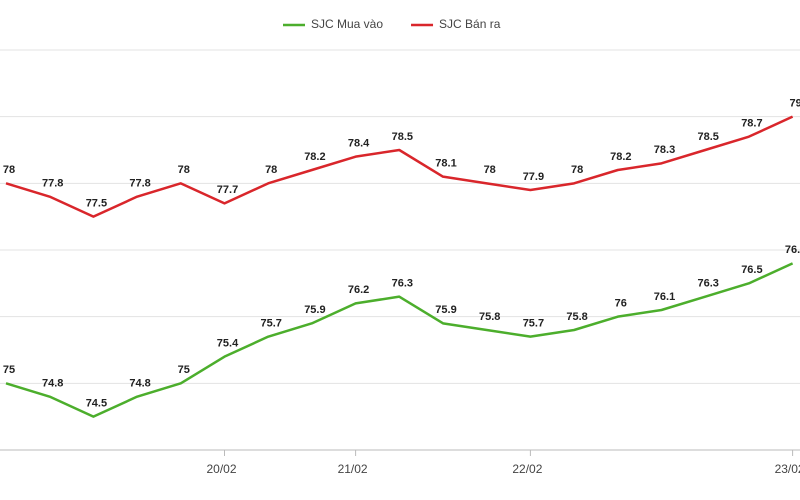 This screenshot has height=500, width=800. What do you see at coordinates (787, 469) in the screenshot?
I see `x-tick-label: 23/02` at bounding box center [787, 469].